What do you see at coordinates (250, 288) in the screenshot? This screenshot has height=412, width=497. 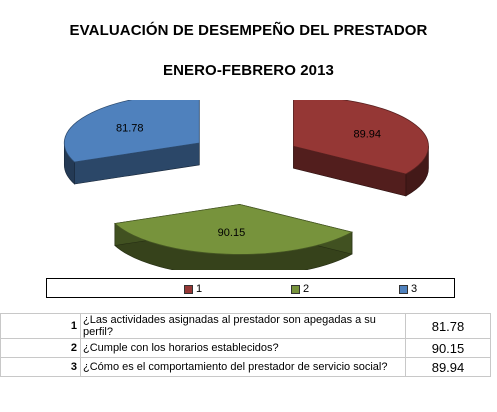 I see `chart-legend: 1 2 3` at bounding box center [250, 288].